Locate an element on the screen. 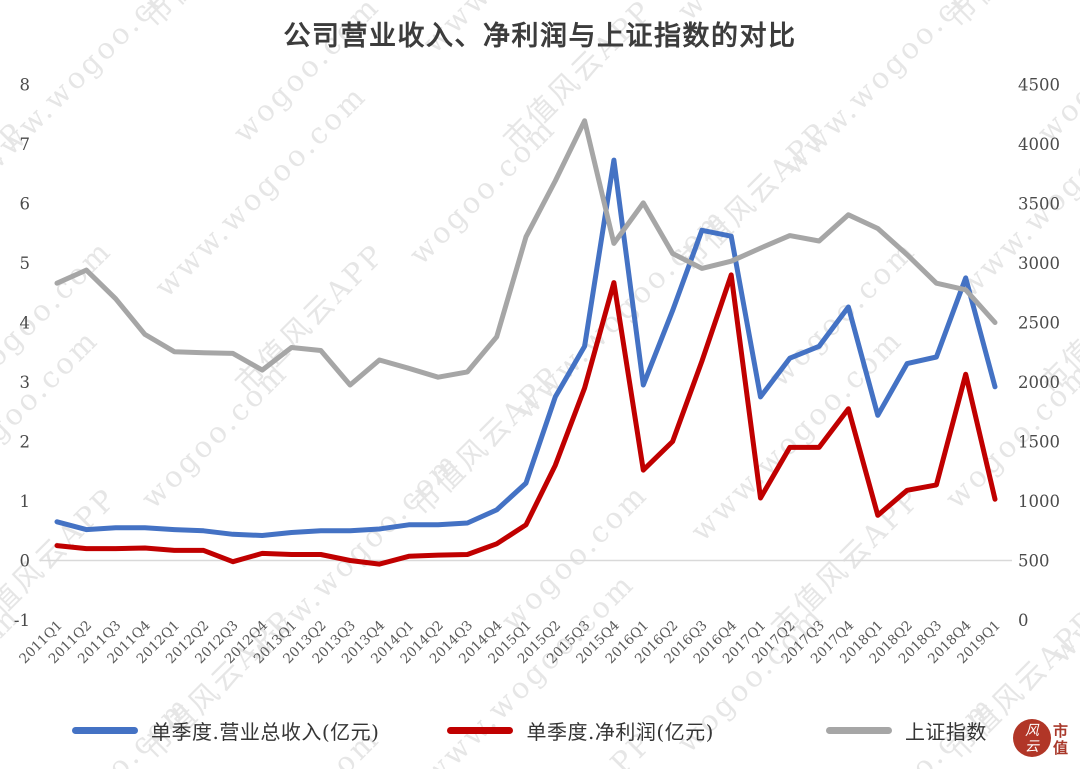 Image resolution: width=1080 pixels, height=769 pixels. right-axis-tick: 3500 is located at coordinates (1039, 204).